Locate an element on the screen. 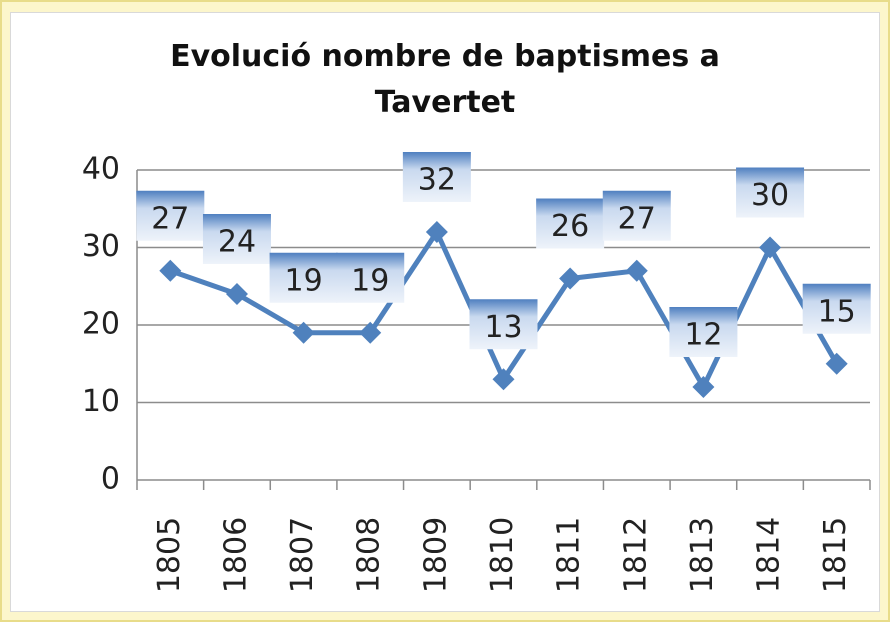  x-tick-label: 1812 is located at coordinates (635, 555).